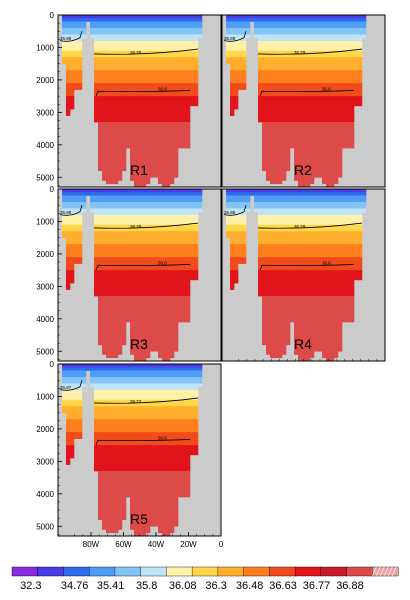  Describe the element at coordinates (139, 344) in the screenshot. I see `panel-label: R3` at that location.